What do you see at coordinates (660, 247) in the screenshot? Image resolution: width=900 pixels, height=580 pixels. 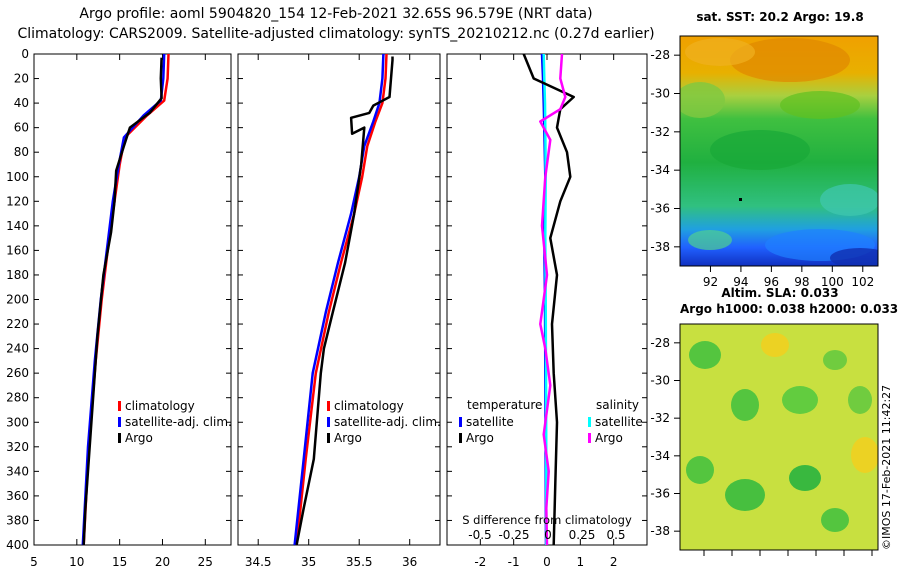 I see `sst-y-tick-label: -38` at bounding box center [660, 247].